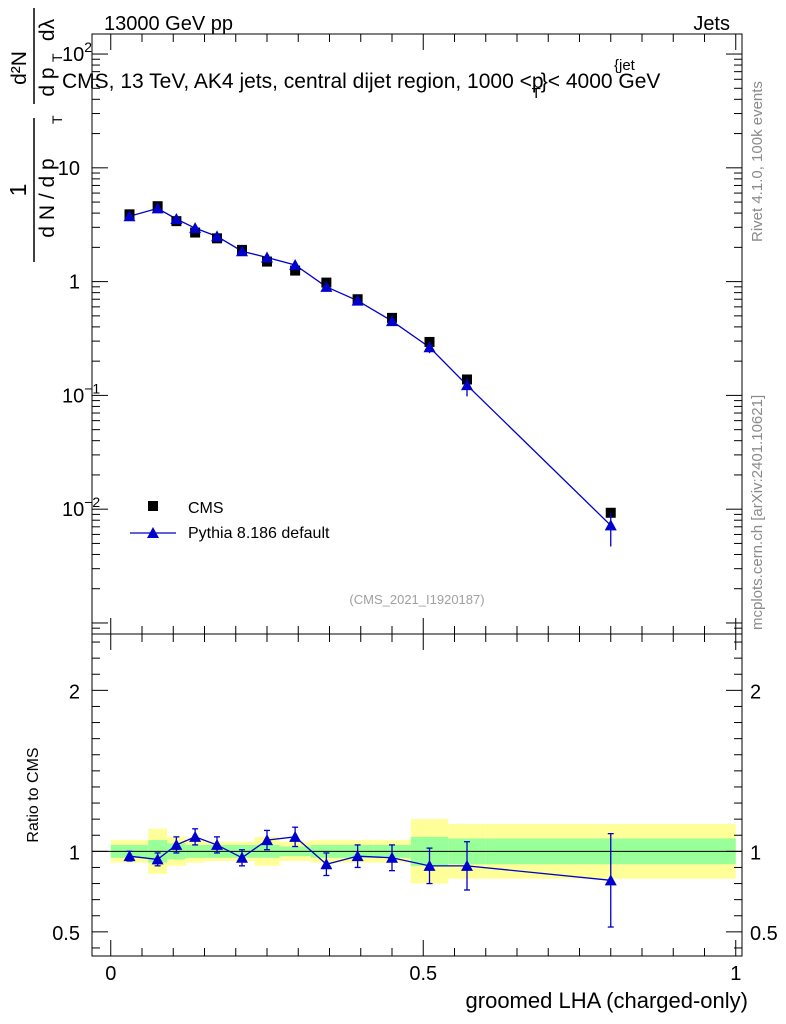 The height and width of the screenshot is (1024, 786). I want to click on main-y-axis-label: 1 d N / d p T d²N d p T dλ, so click(35, 135).